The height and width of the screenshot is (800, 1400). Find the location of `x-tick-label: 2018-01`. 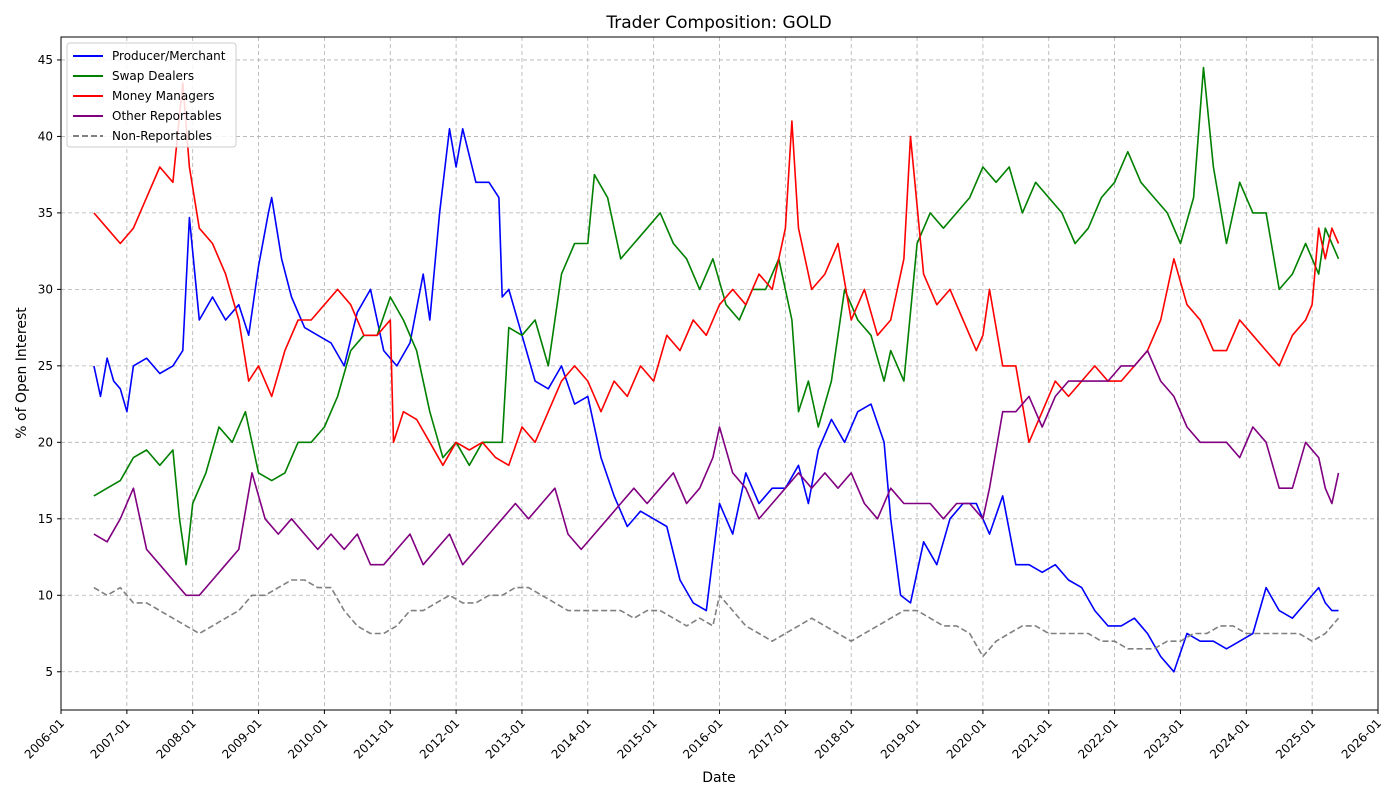

x-tick-label: 2018-01 is located at coordinates (834, 738).